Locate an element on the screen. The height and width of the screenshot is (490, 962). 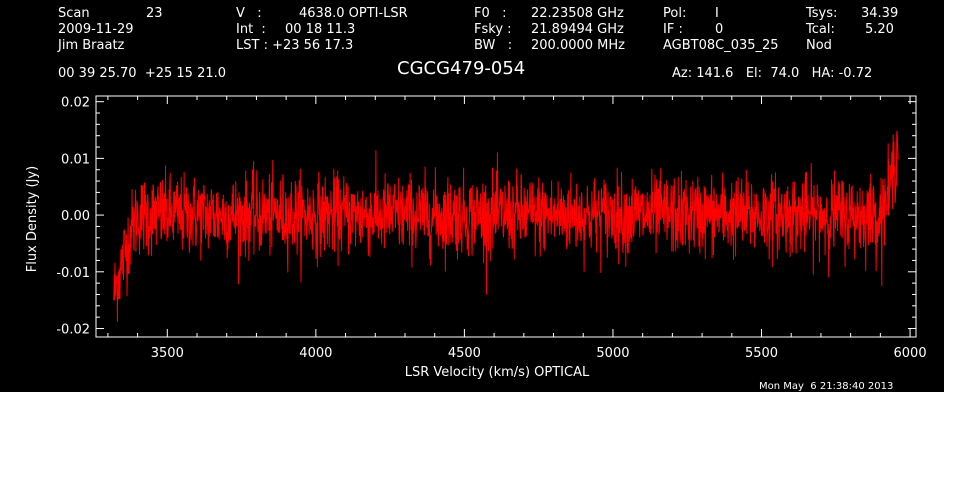
scan-value: 23 is located at coordinates (154, 13).